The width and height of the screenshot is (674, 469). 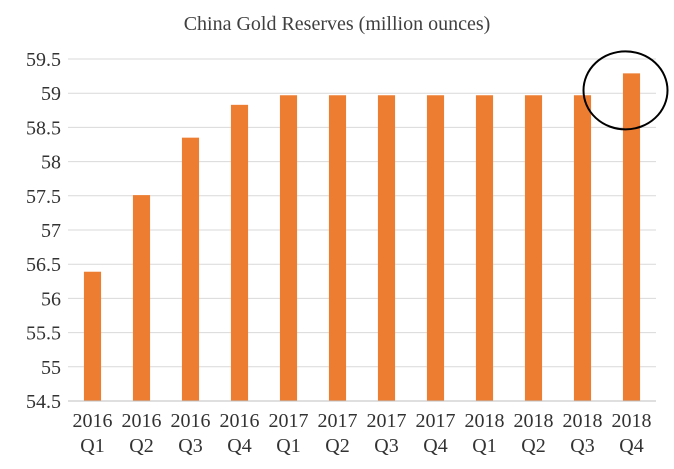 I want to click on y-tick-label: 56.5, so click(x=43, y=265).